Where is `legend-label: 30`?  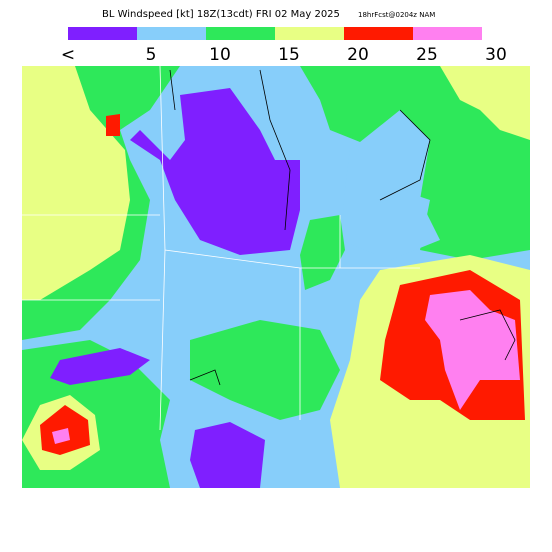 legend-label: 30 is located at coordinates (496, 55).